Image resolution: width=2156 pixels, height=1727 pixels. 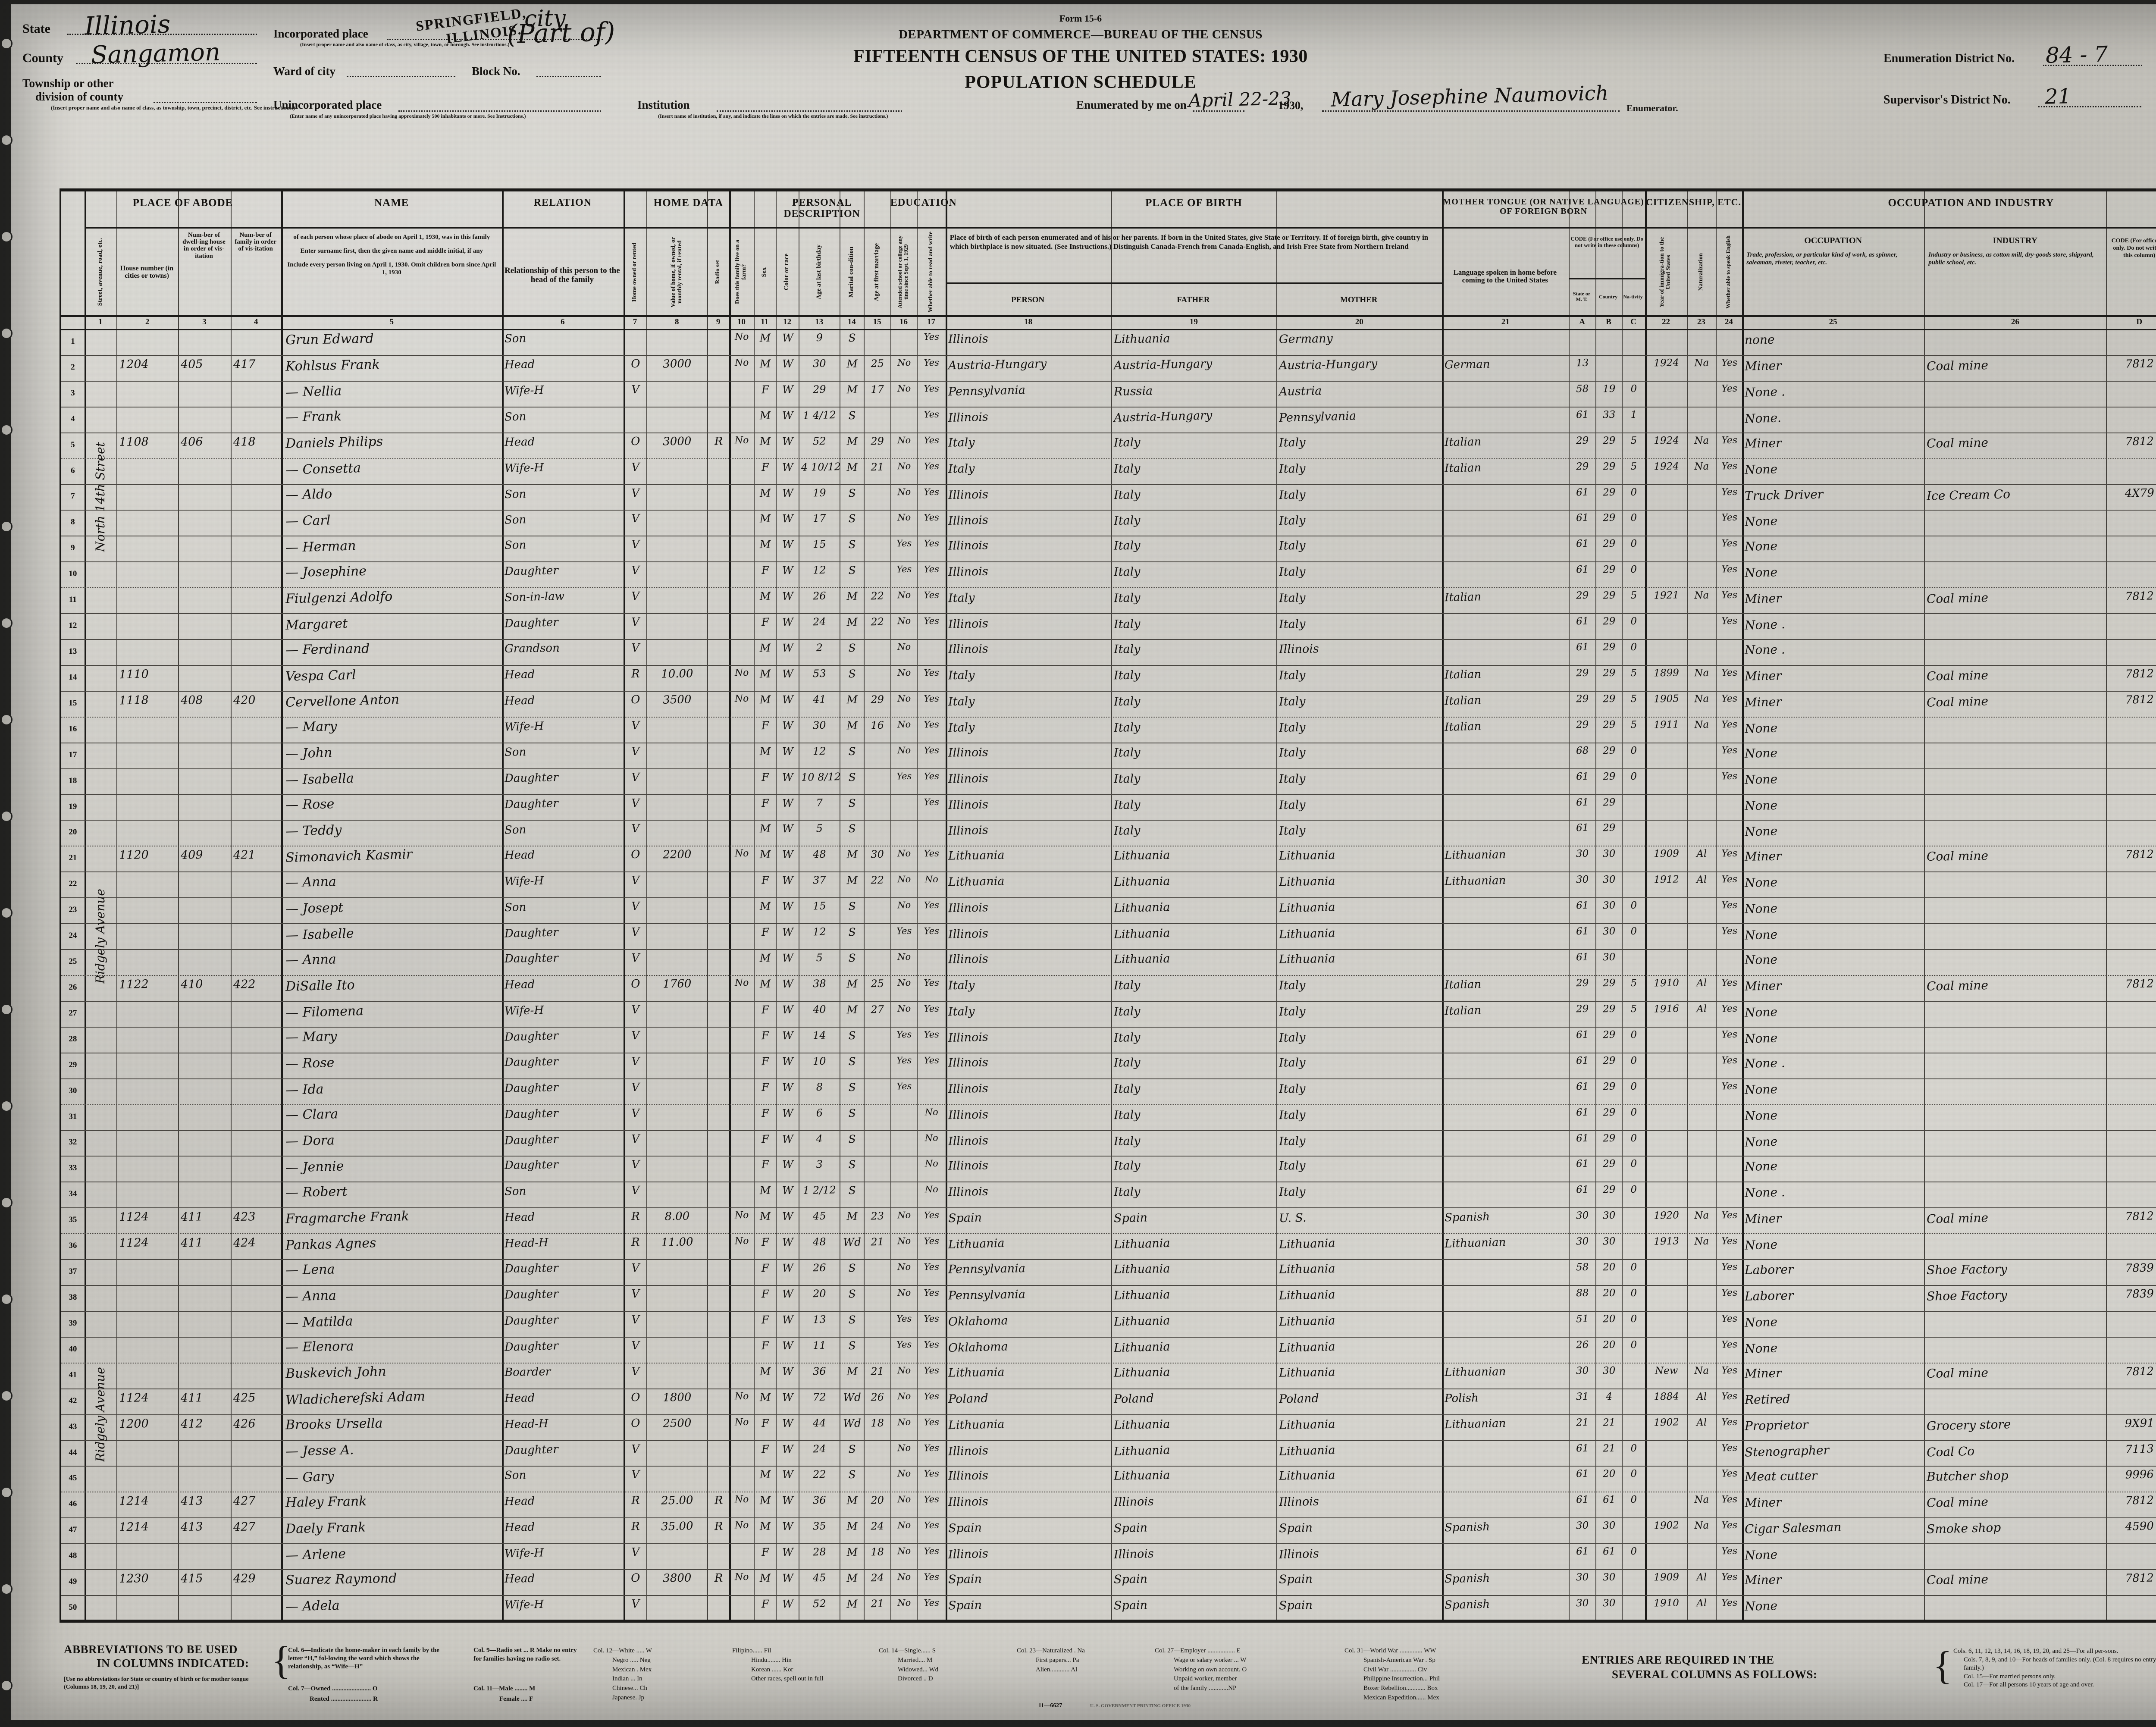 What do you see at coordinates (1028, 299) in the screenshot?
I see `col-header-text-pob: PERSON` at bounding box center [1028, 299].